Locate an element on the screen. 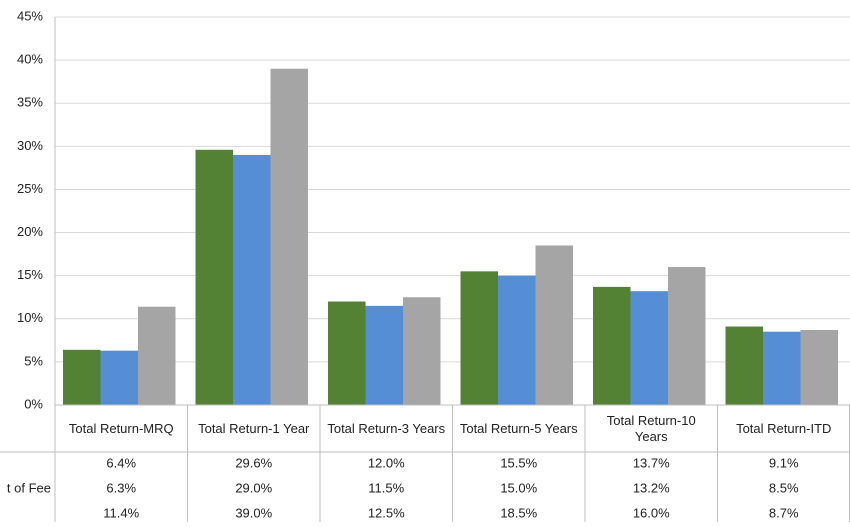 This screenshot has height=527, width=850. table-value: 12.5% is located at coordinates (386, 512).